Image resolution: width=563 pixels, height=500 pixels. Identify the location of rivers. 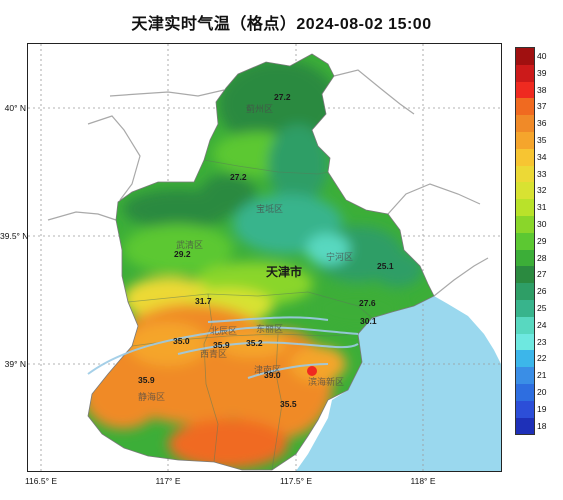
(223, 347).